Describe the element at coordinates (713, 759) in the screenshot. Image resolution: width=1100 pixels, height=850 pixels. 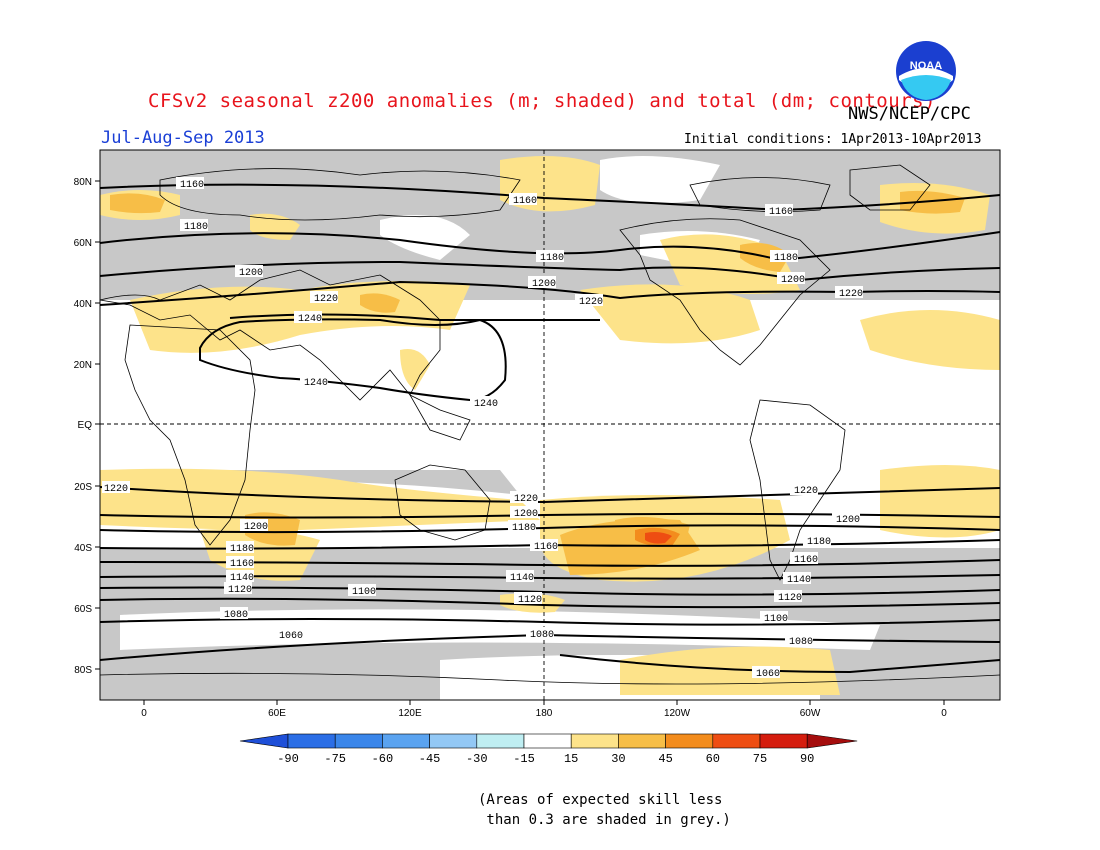
I see `colorbar-tick-label: 60` at that location.